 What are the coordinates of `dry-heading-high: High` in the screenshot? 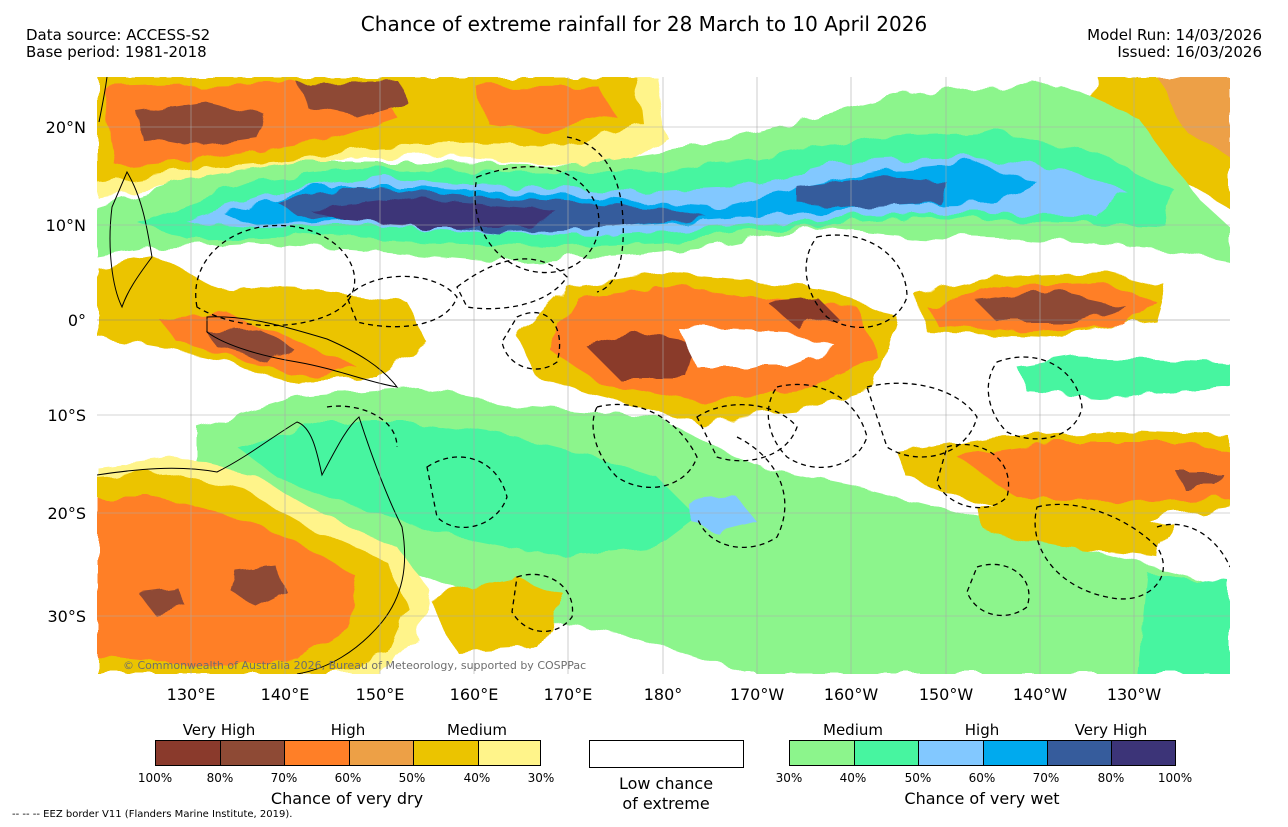 It's located at (348, 730).